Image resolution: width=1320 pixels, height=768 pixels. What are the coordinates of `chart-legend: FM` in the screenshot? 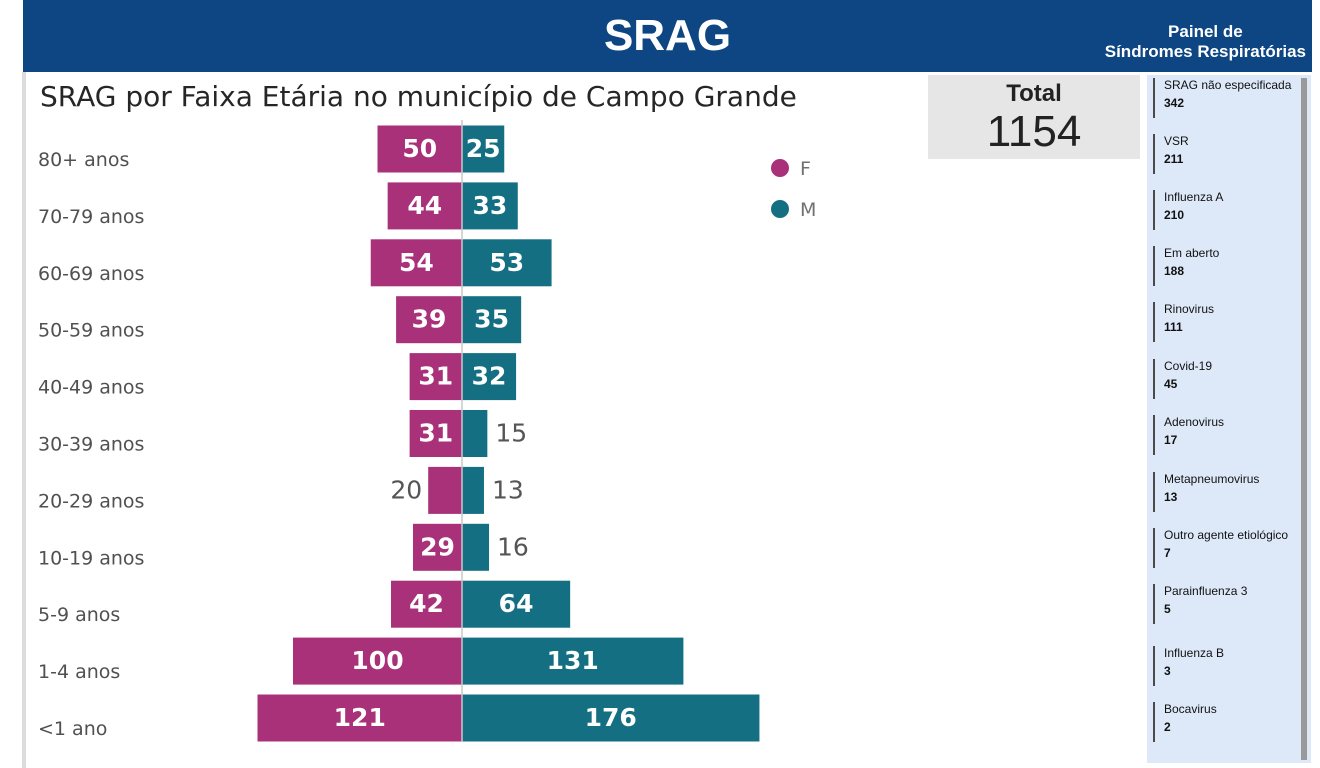 It's located at (793, 189).